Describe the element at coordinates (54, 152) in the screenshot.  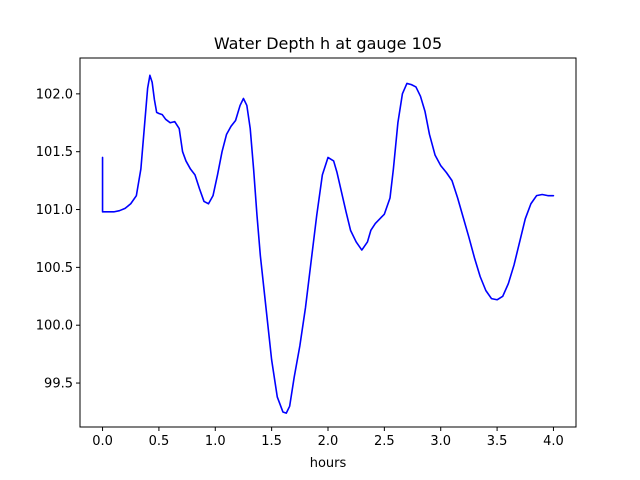
I see `y-tick-label: 101.5` at that location.